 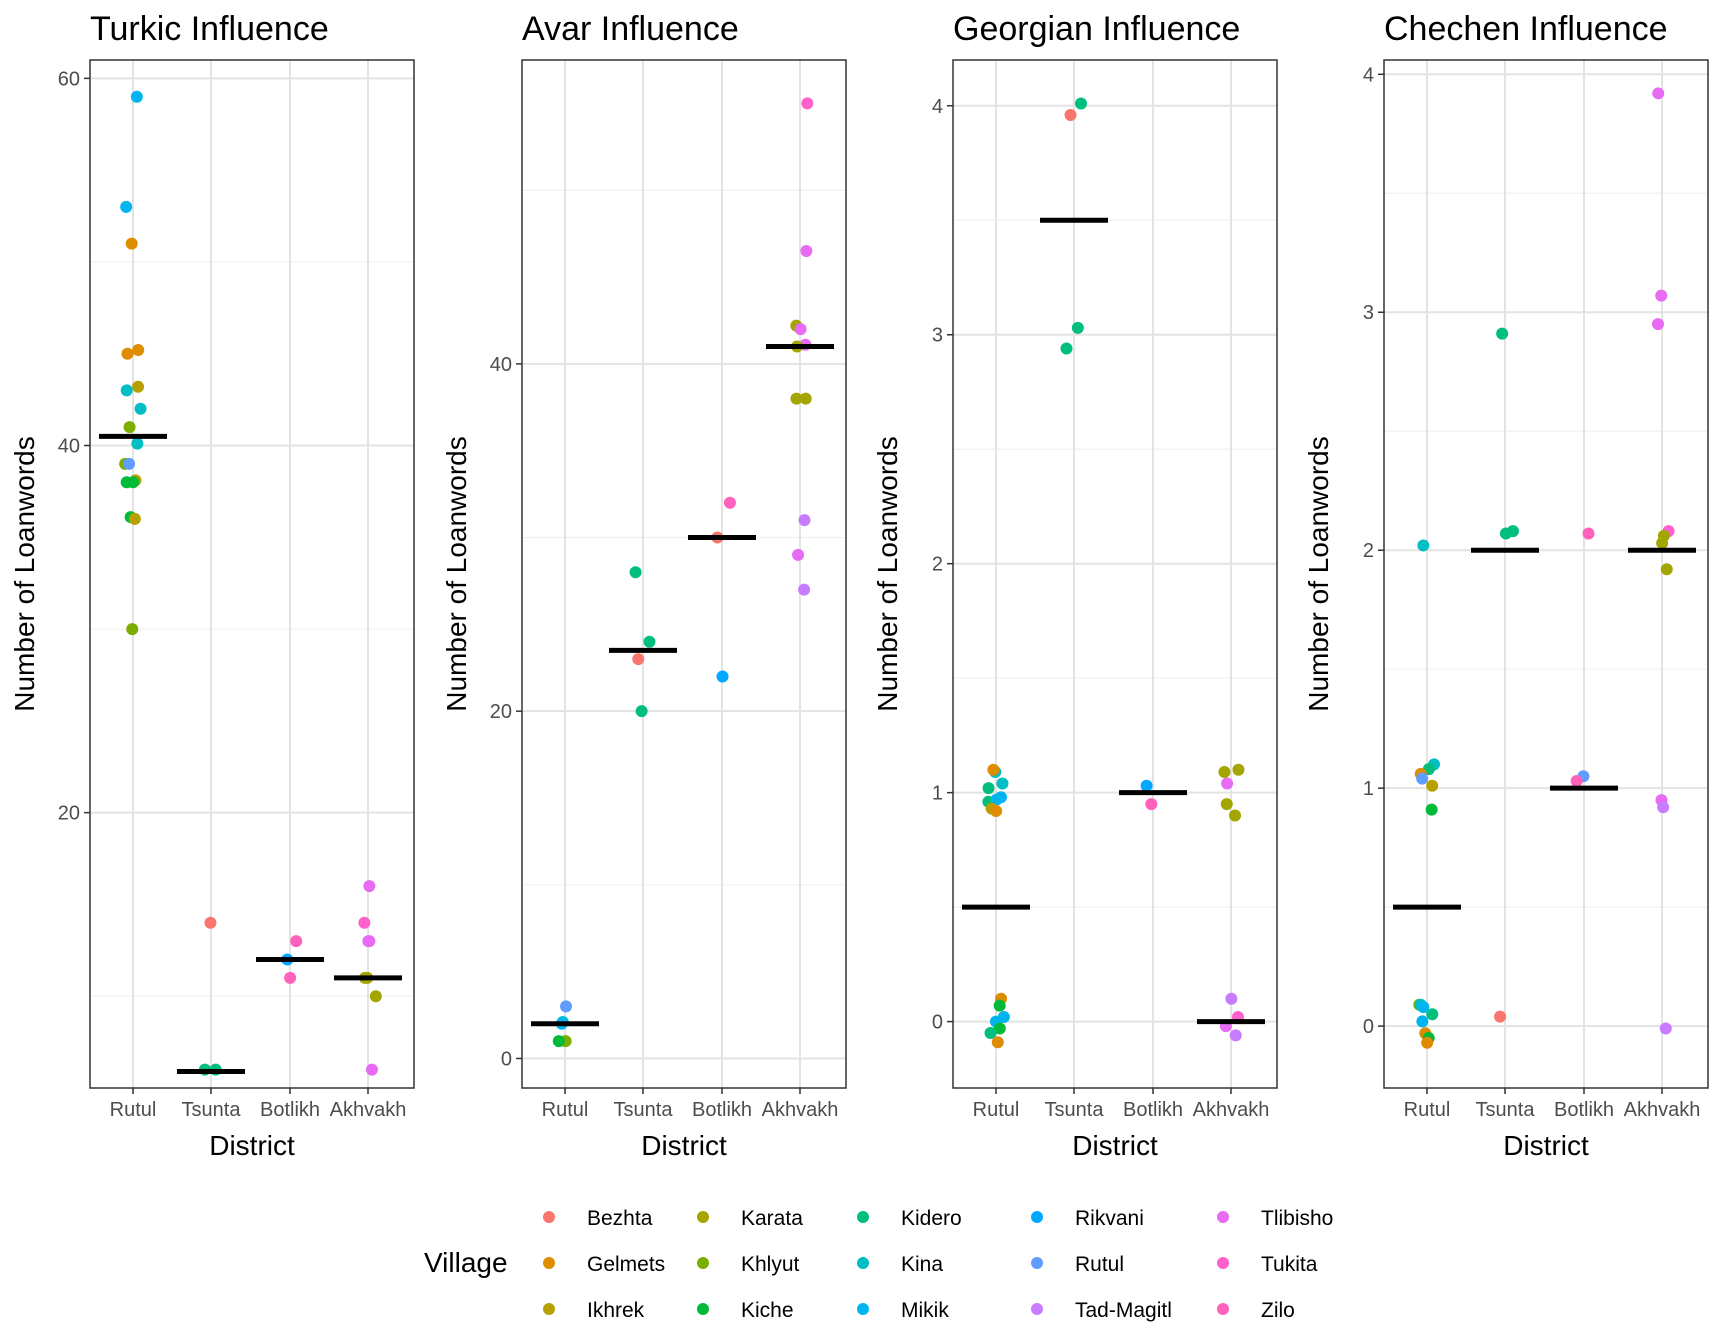 I want to click on y-tick-label: 3, so click(x=937, y=336).